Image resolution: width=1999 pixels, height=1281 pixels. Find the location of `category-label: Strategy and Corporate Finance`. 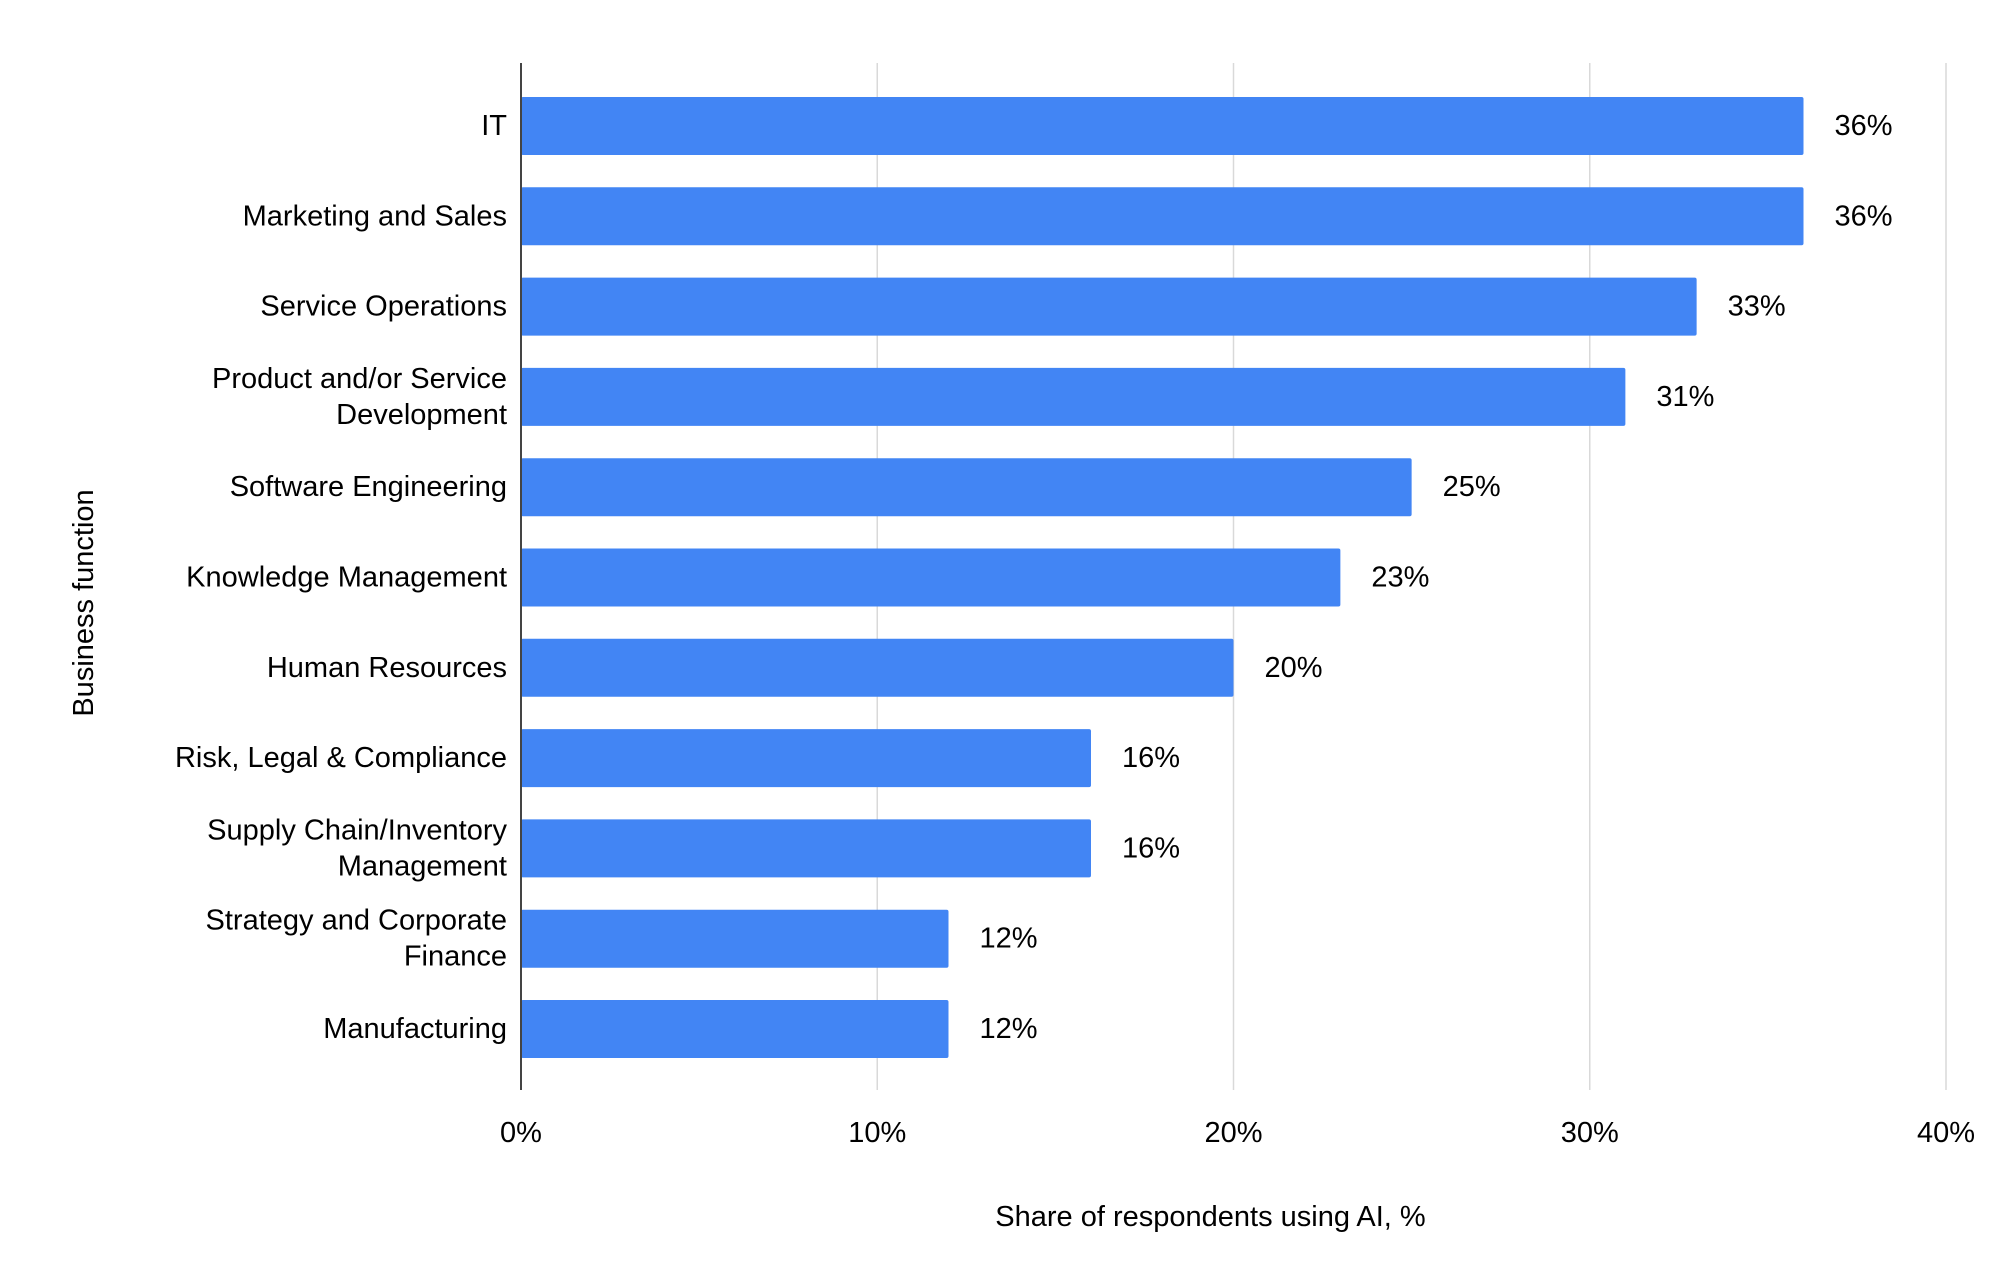

category-label: Strategy and Corporate Finance is located at coordinates (356, 939).